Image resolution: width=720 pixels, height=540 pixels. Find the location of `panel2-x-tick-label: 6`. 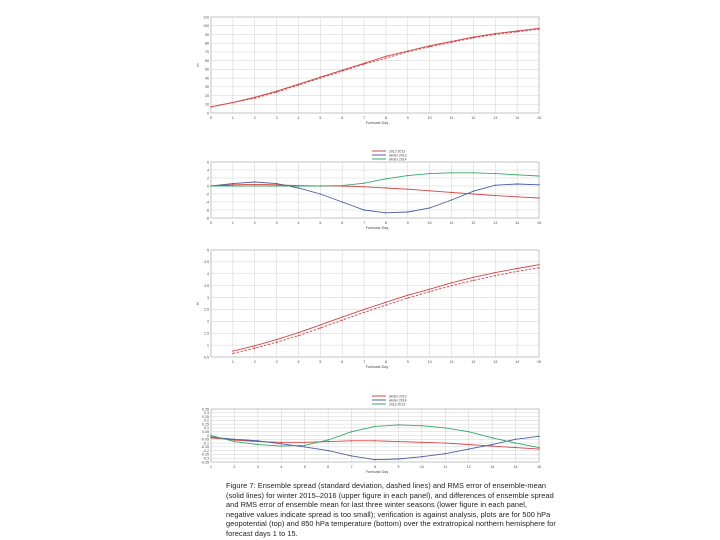

panel2-x-tick-label: 6 is located at coordinates (342, 223).